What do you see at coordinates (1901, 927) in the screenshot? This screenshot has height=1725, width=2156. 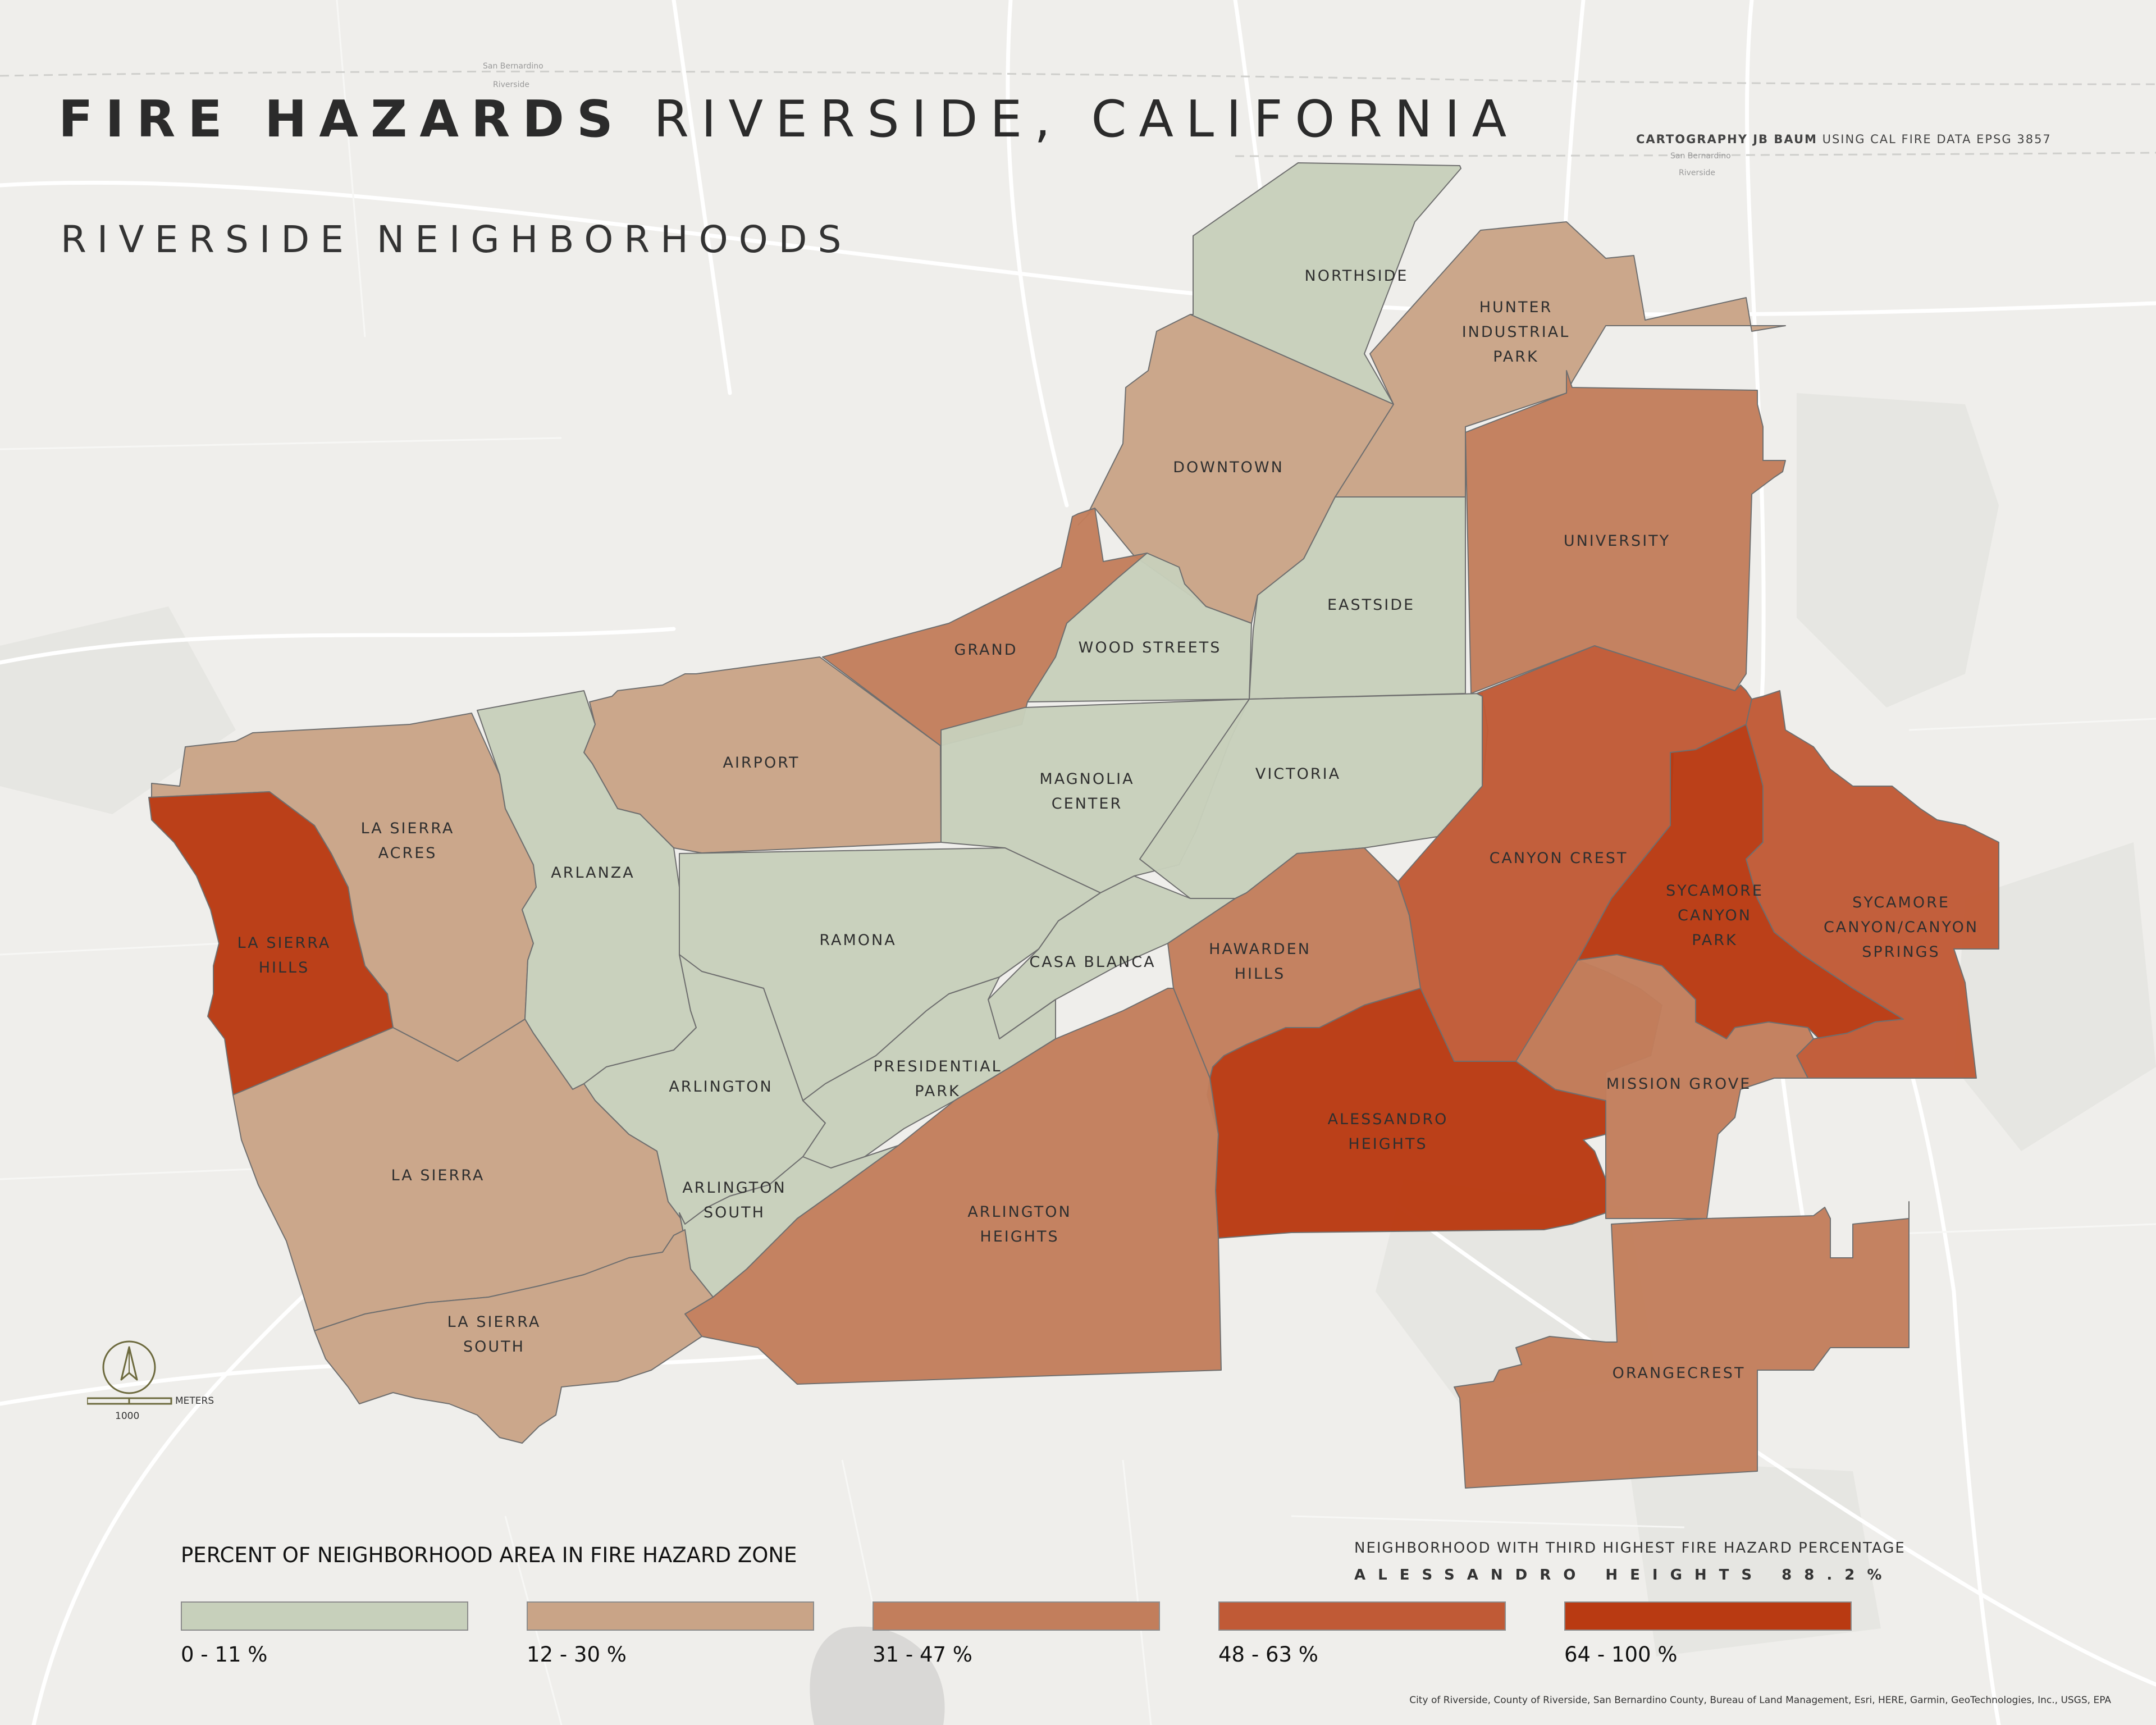 I see `label-sycamore-canyon-springs: SYCAMORE CANYON/CANYON SPRINGS` at bounding box center [1901, 927].